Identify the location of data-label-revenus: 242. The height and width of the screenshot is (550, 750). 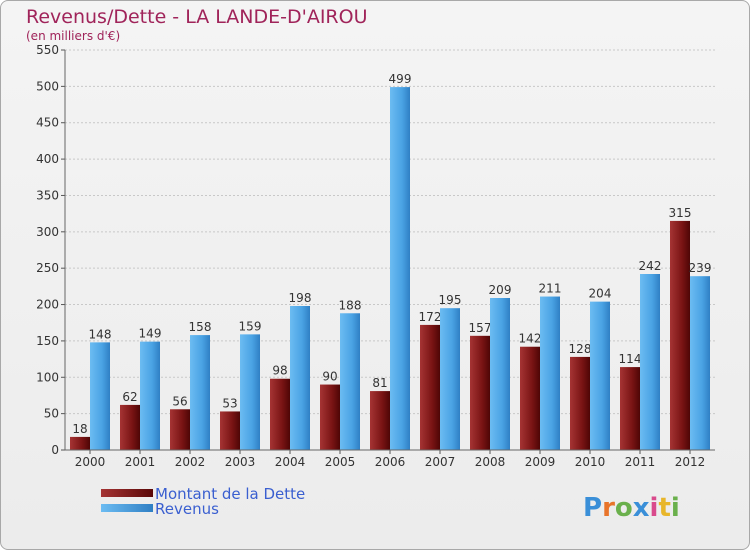
(650, 266).